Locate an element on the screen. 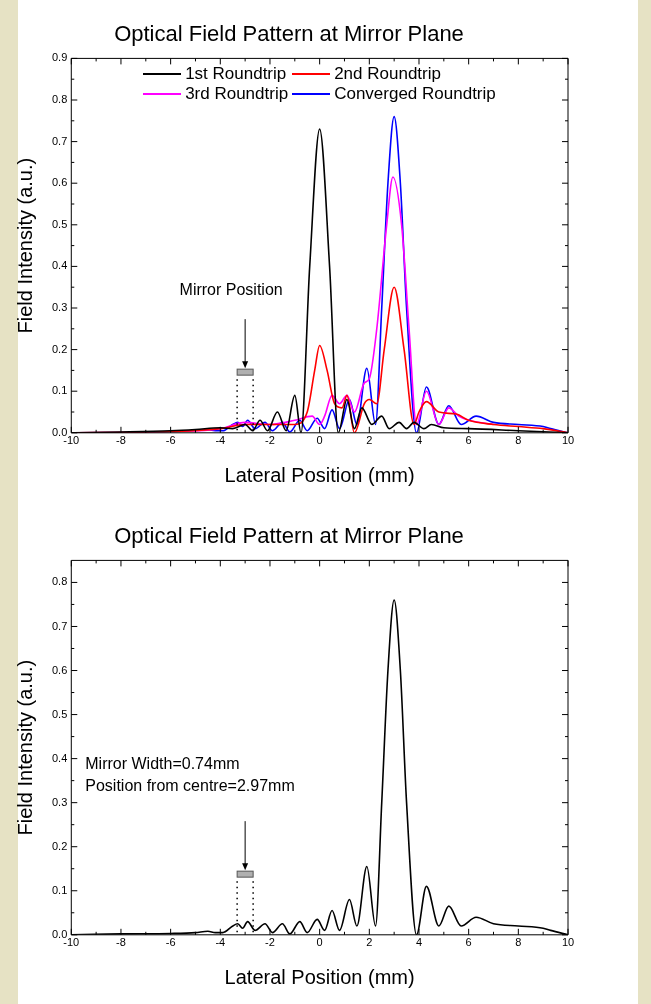 The image size is (651, 1004). legend-label: 3rd Roundtrip is located at coordinates (237, 94).